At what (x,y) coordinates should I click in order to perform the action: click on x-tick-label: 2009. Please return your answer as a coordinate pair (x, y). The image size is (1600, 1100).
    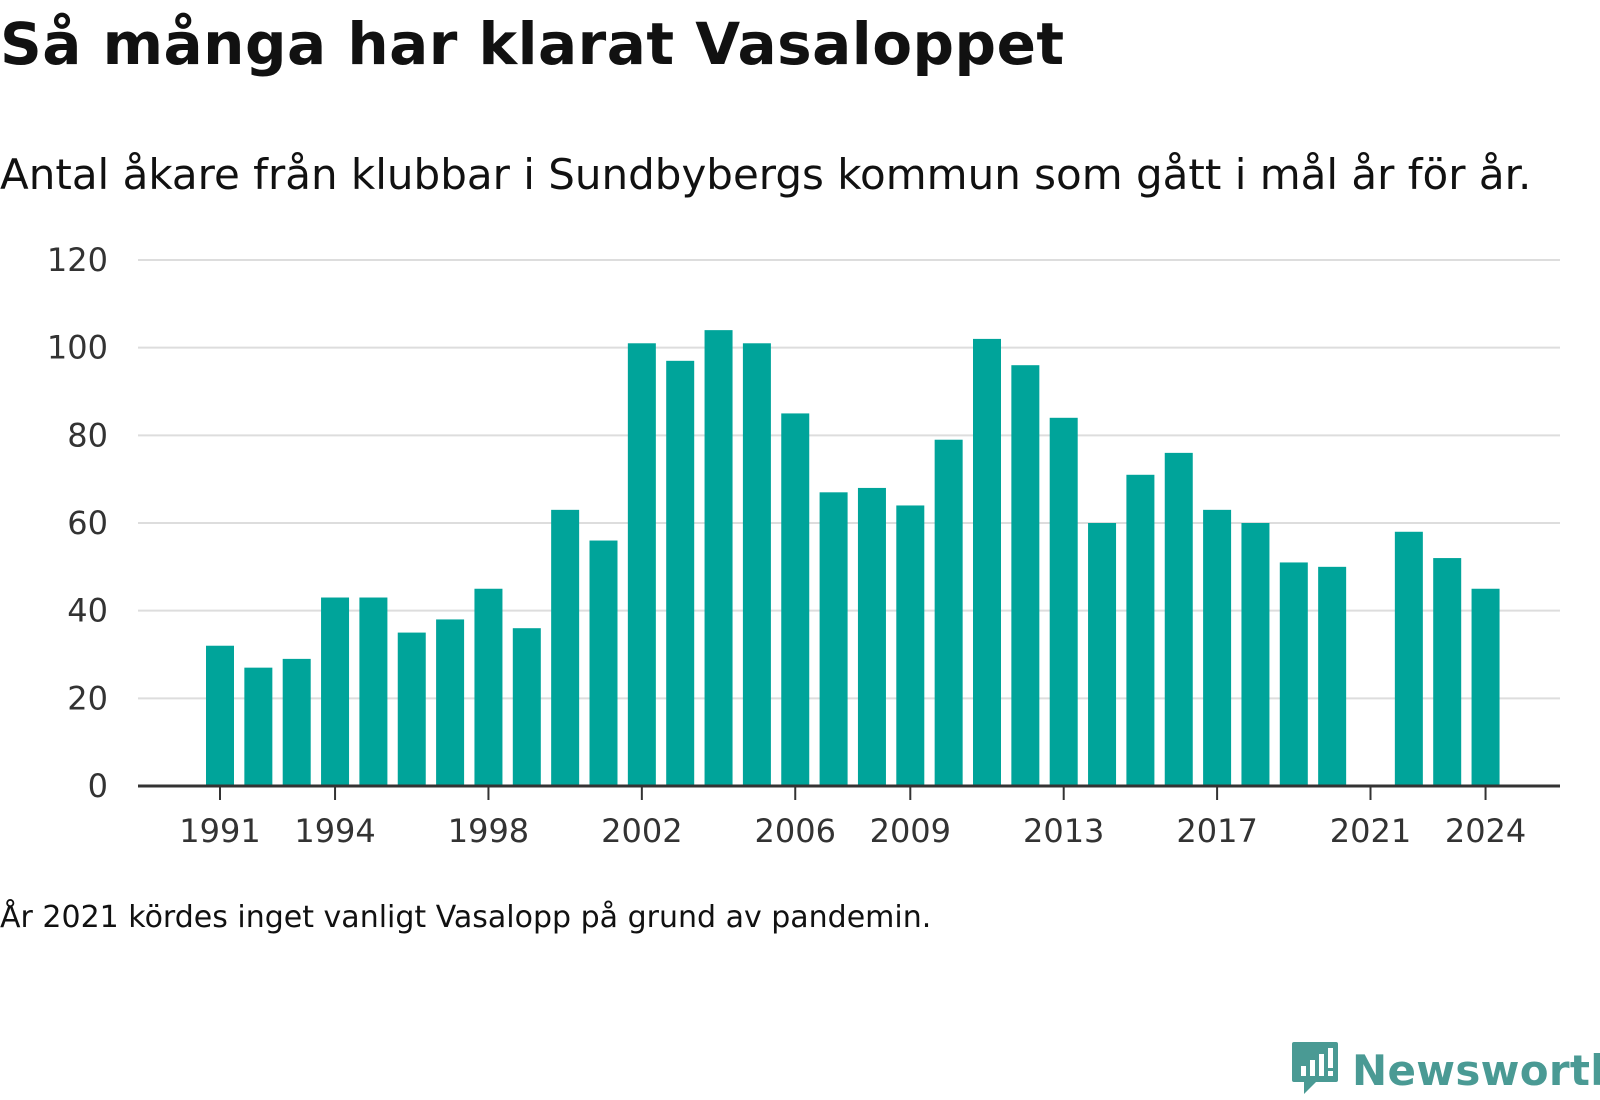
    Looking at the image, I should click on (910, 831).